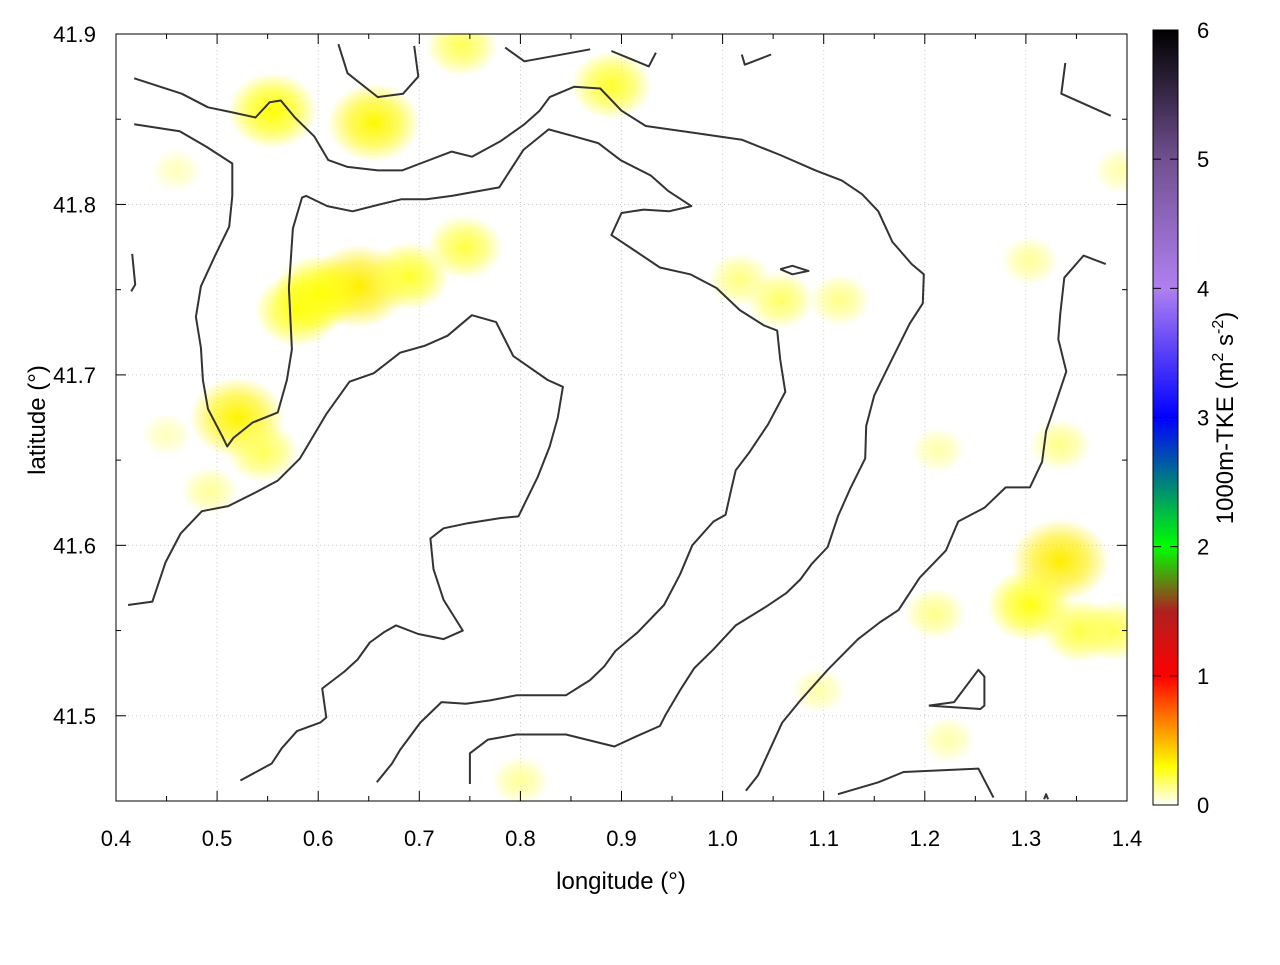 The width and height of the screenshot is (1280, 965). Describe the element at coordinates (74, 545) in the screenshot. I see `y-tick-label: 41.6` at that location.